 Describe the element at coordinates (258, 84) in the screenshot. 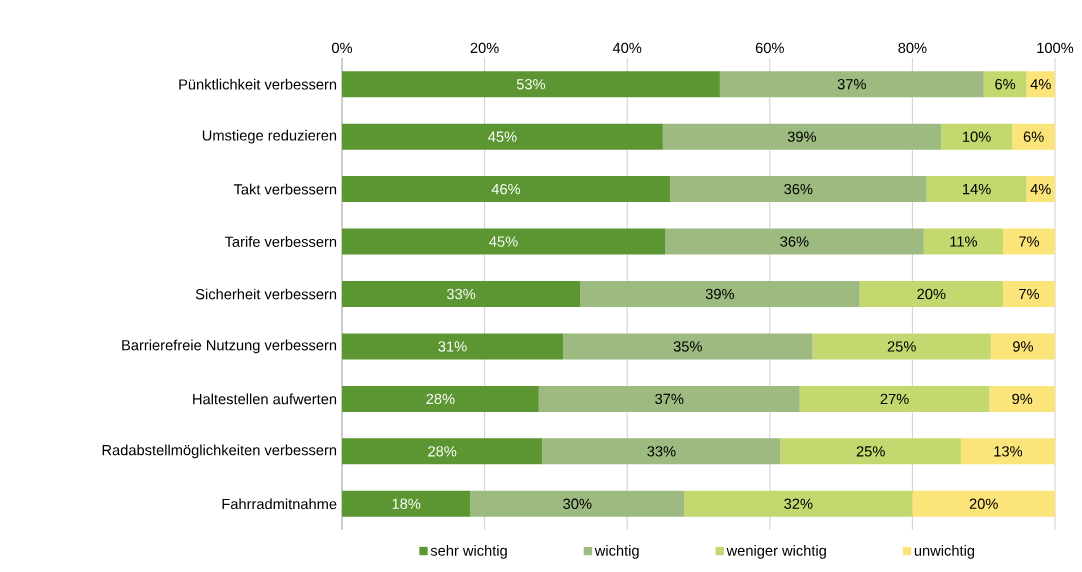

I see `y-tick-label: Pünktlichkeit verbessern` at that location.